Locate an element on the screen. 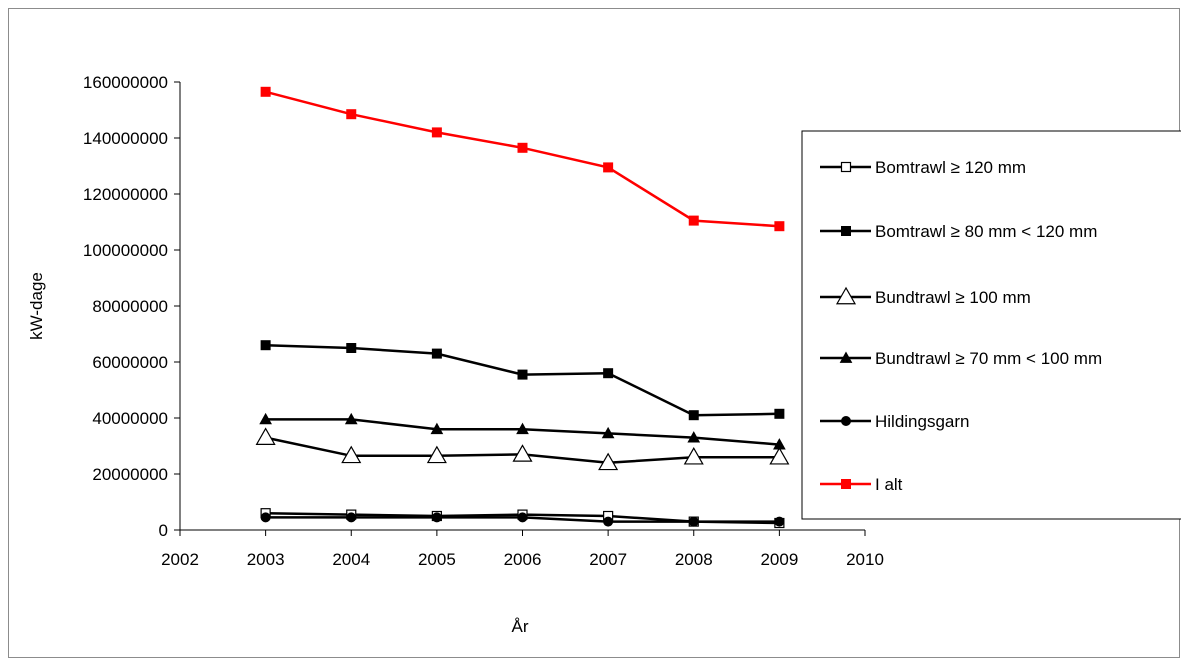  y-tick-label: 0 is located at coordinates (163, 530).